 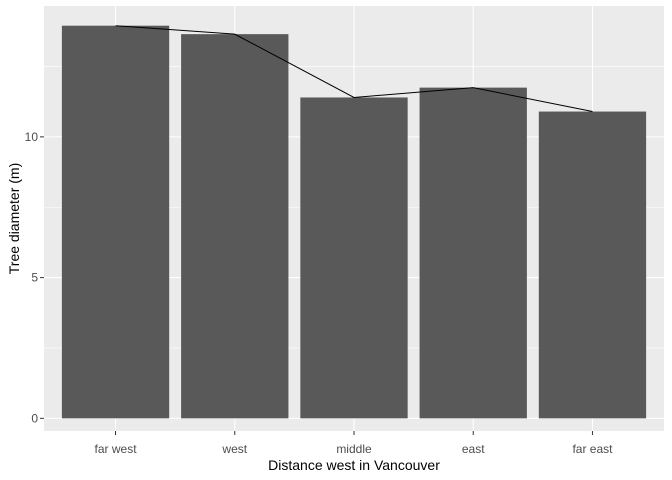 I want to click on y-tick-label: 0, so click(x=34, y=418).